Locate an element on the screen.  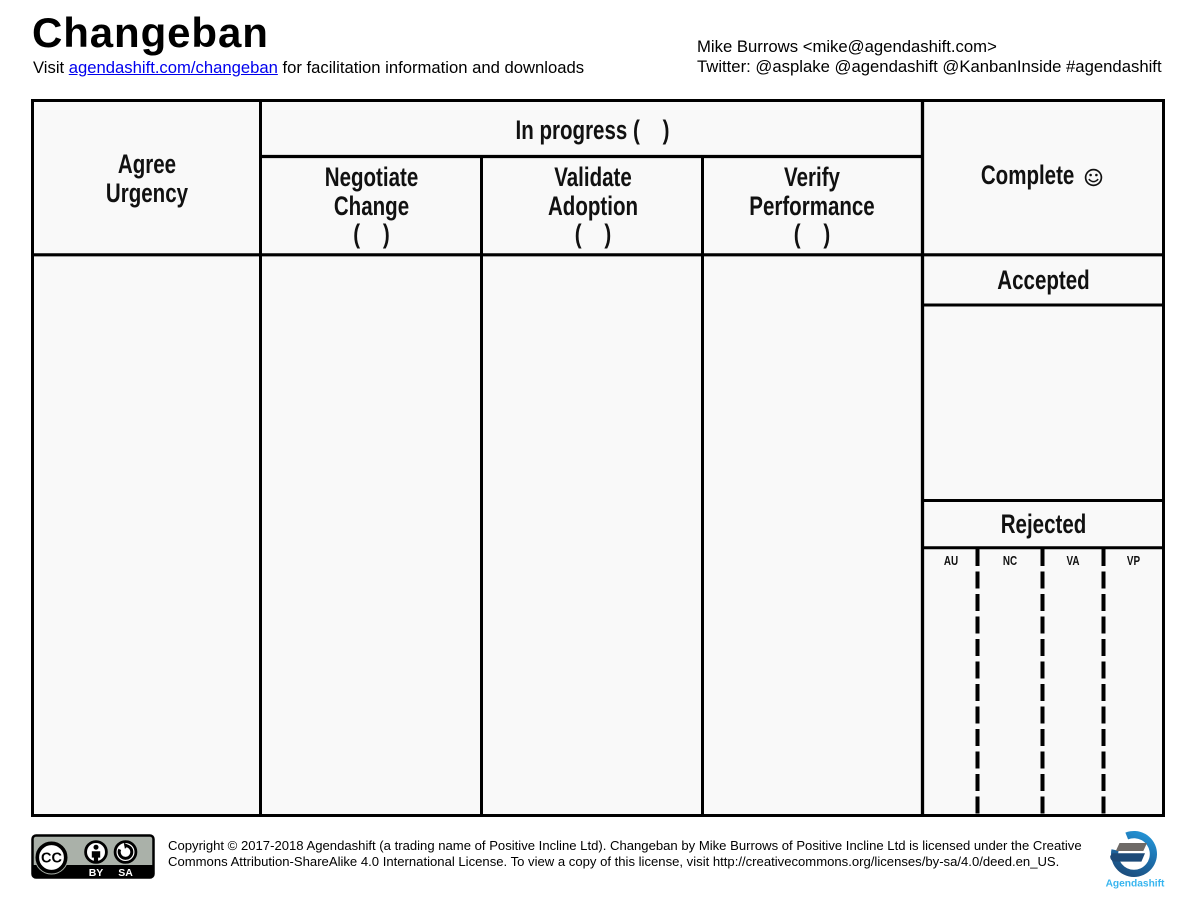
svg-text: SA is located at coordinates (125, 873).